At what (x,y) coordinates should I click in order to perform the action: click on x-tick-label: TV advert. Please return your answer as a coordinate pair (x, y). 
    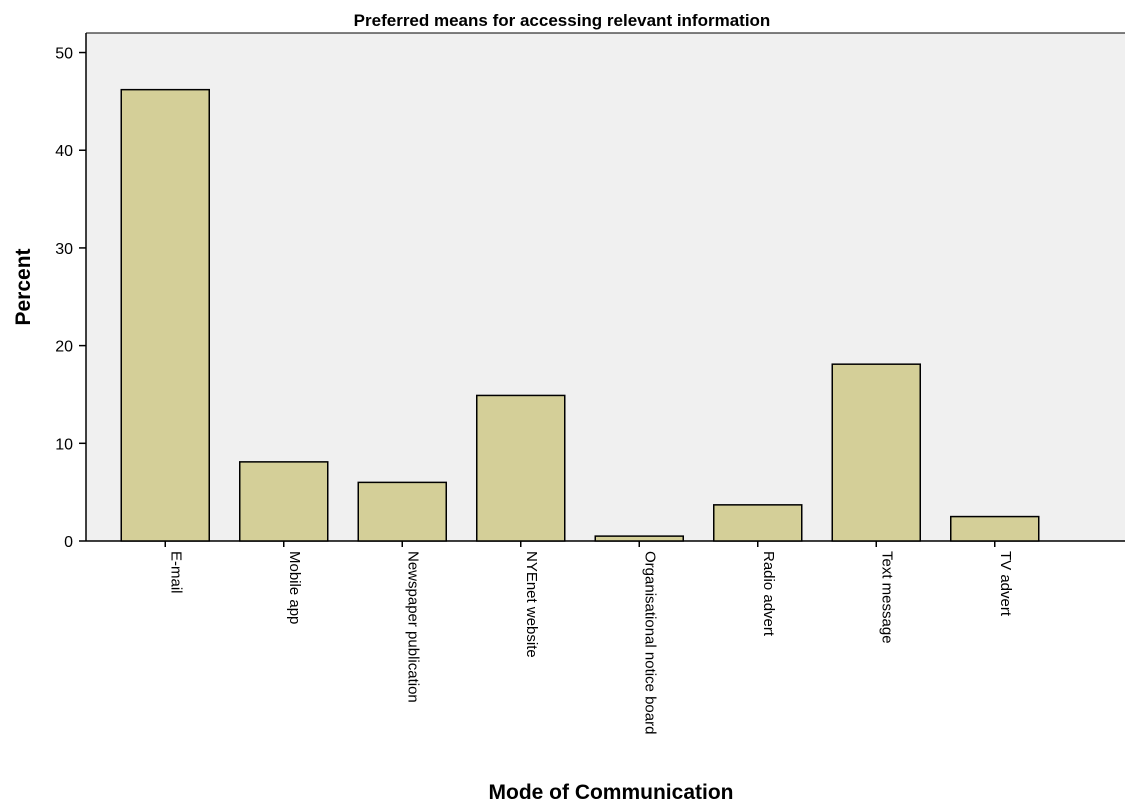
    Looking at the image, I should click on (1005, 584).